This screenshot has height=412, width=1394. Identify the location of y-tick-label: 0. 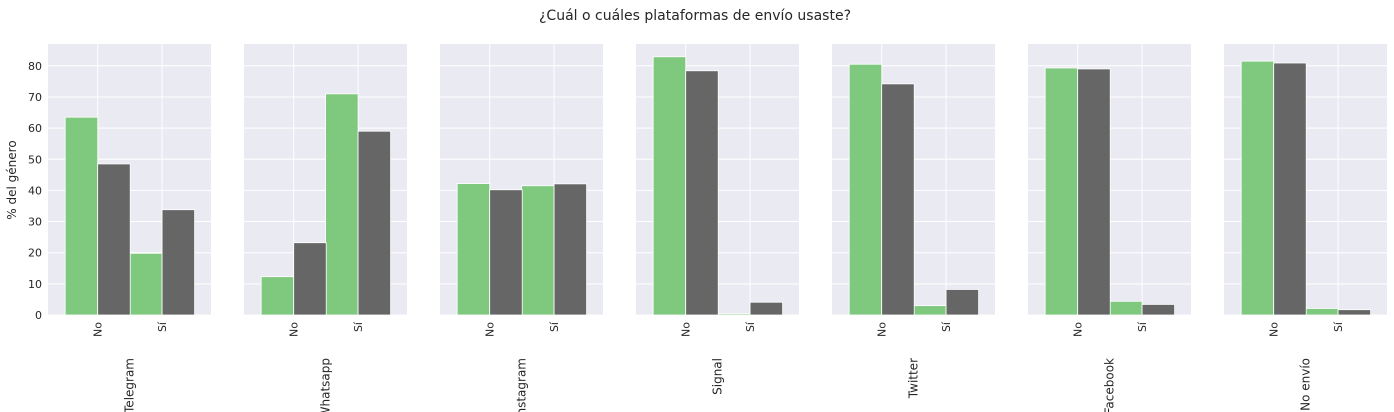
(38, 315).